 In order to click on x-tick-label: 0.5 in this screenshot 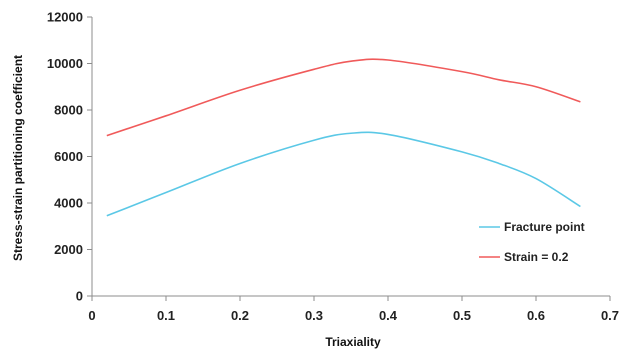, I will do `click(462, 315)`.